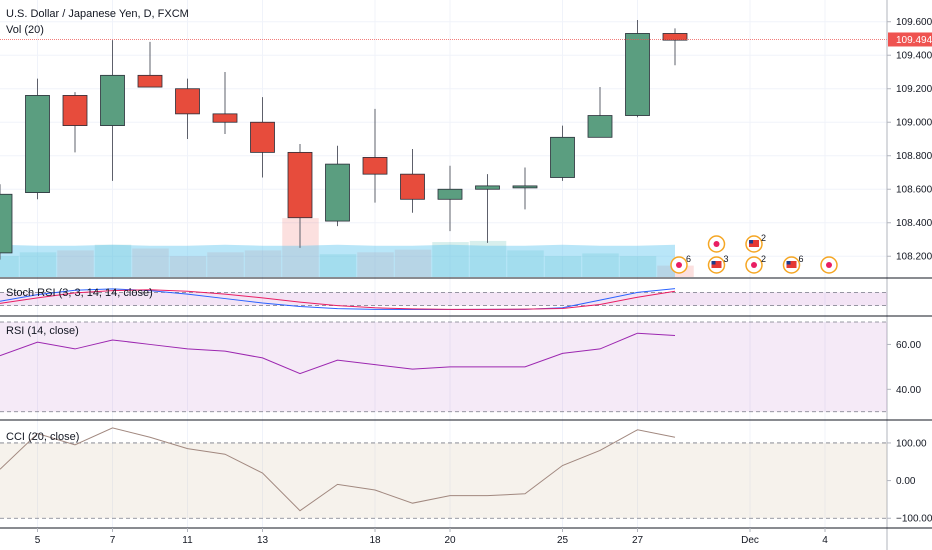 The height and width of the screenshot is (550, 932). What do you see at coordinates (187, 540) in the screenshot?
I see `time-tick-label: 11` at bounding box center [187, 540].